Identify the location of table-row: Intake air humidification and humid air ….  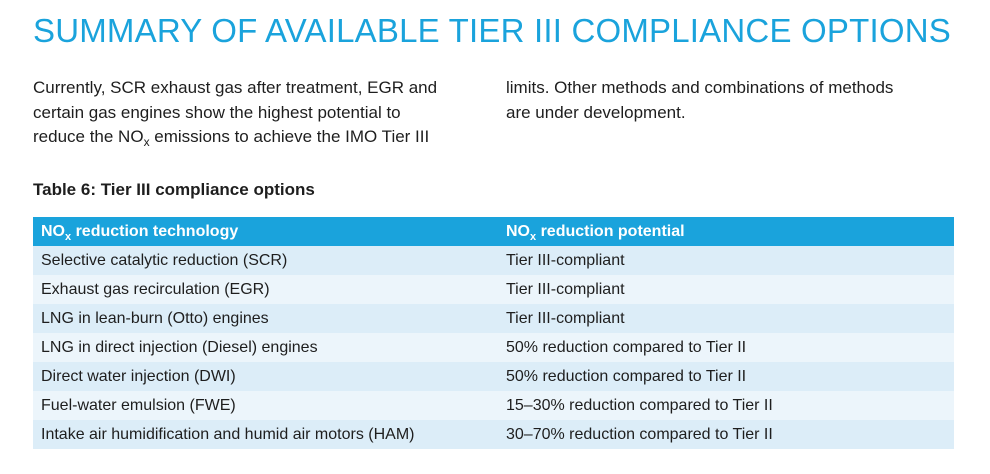
(493, 434).